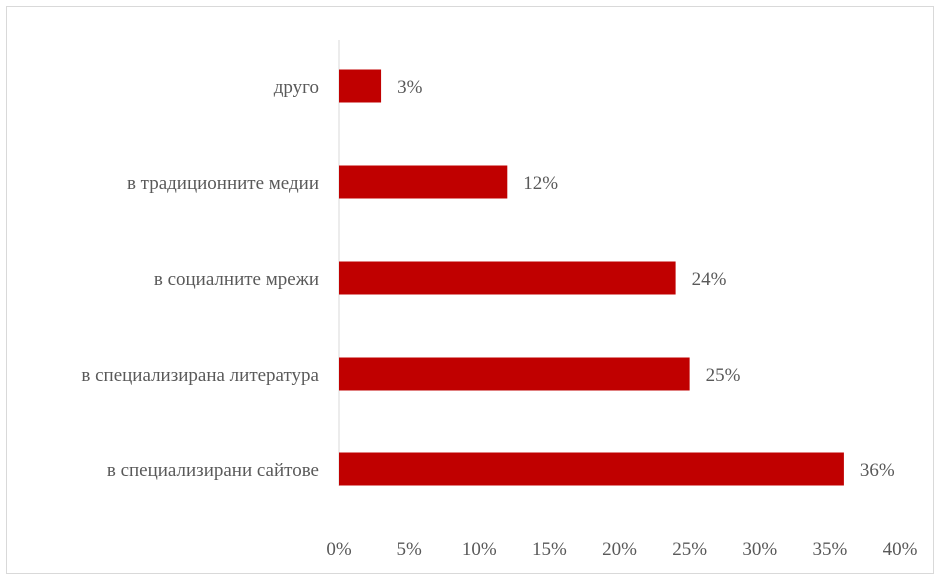 The height and width of the screenshot is (581, 942). Describe the element at coordinates (339, 549) in the screenshot. I see `x-tick-label-0: 0%` at that location.